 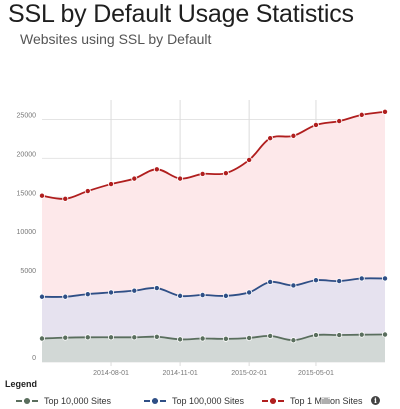 What do you see at coordinates (28, 271) in the screenshot?
I see `y-tick-label: 5000` at bounding box center [28, 271].